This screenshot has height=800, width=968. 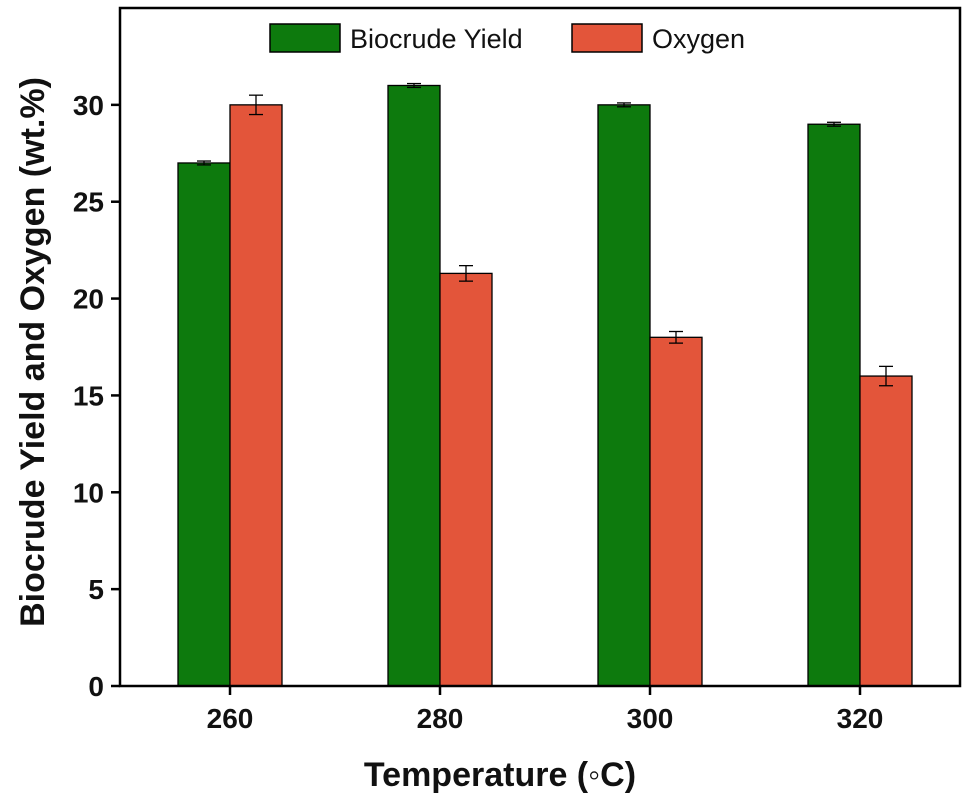 I want to click on x-tick-label-300: 300, so click(x=650, y=718).